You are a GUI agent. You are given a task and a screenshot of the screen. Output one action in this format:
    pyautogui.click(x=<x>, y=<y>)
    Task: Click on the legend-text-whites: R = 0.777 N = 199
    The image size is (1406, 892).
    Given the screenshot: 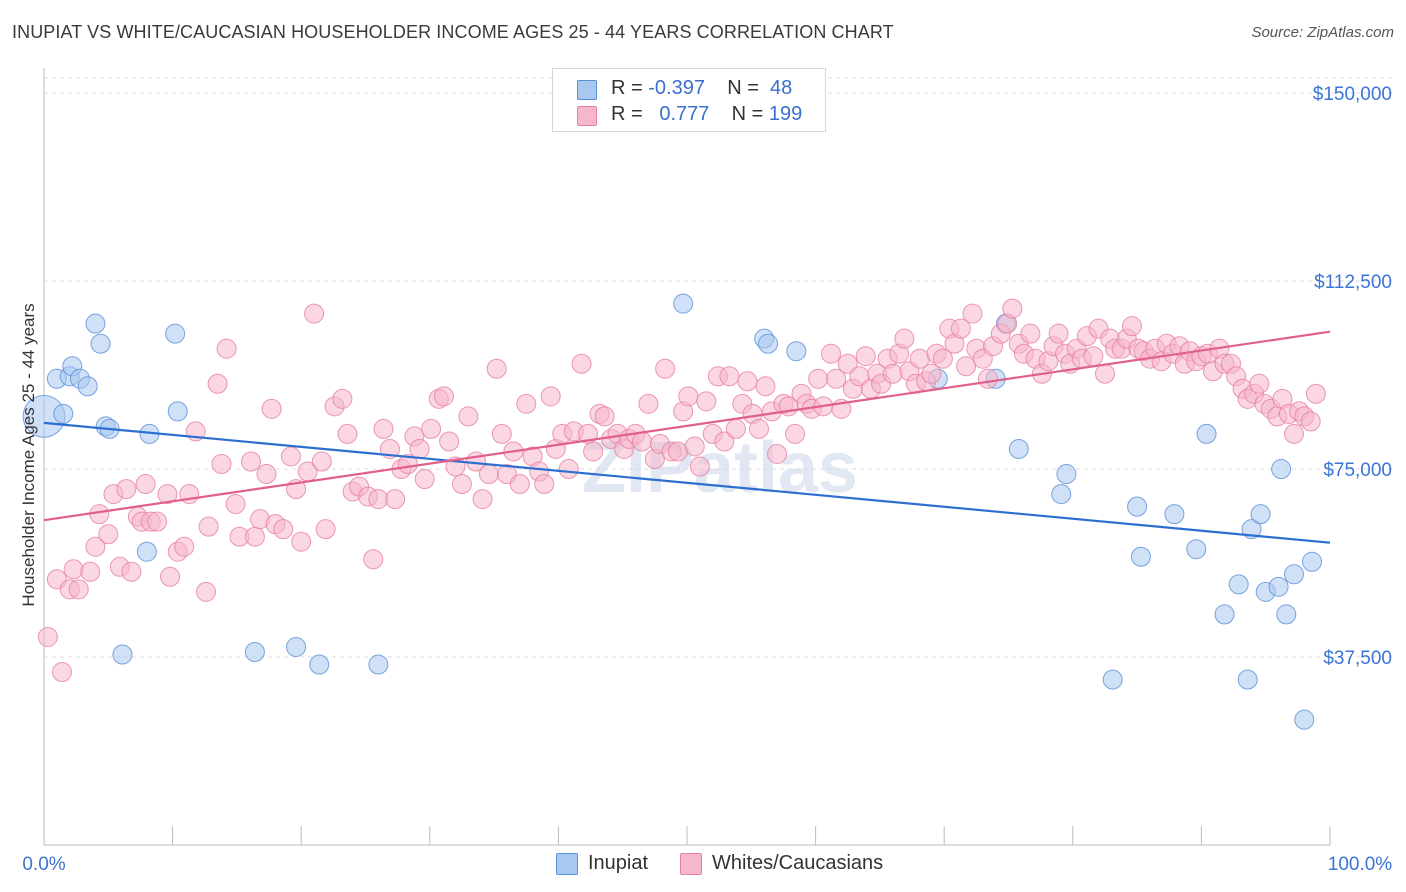 What is the action you would take?
    pyautogui.click(x=707, y=114)
    